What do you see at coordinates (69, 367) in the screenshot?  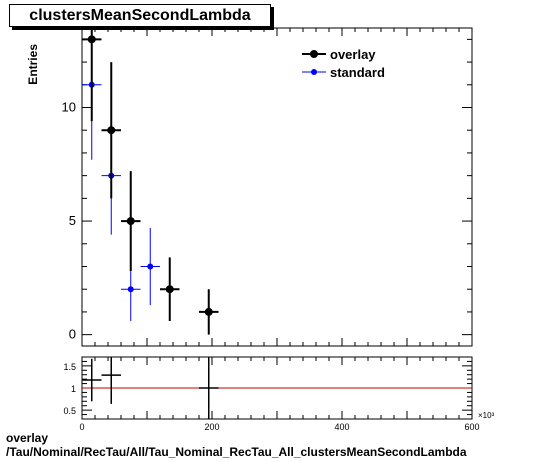 I see `y-tick-label: 1.5` at bounding box center [69, 367].